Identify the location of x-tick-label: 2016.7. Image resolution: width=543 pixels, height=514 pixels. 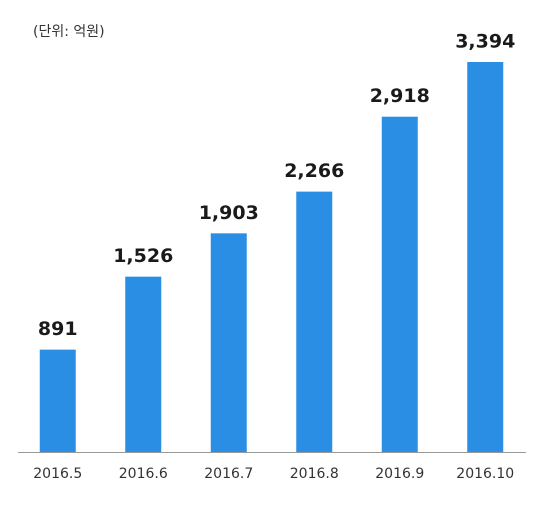
(228, 474).